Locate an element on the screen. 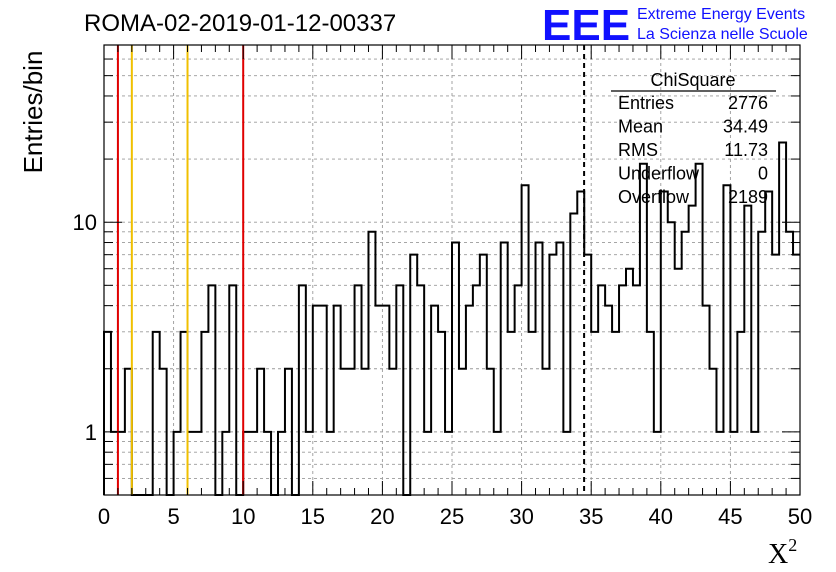  stats-label: Entries is located at coordinates (646, 103).